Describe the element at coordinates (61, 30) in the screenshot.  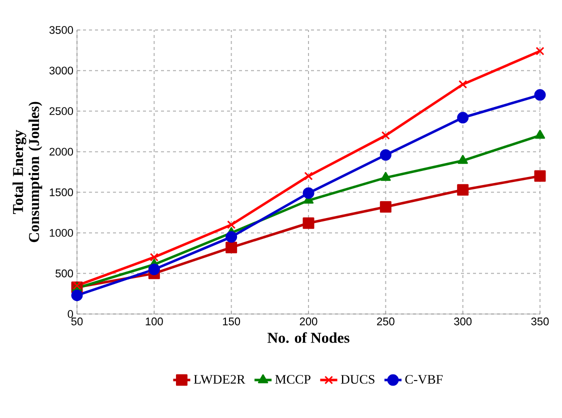
I see `y-tick-label: 3500` at that location.